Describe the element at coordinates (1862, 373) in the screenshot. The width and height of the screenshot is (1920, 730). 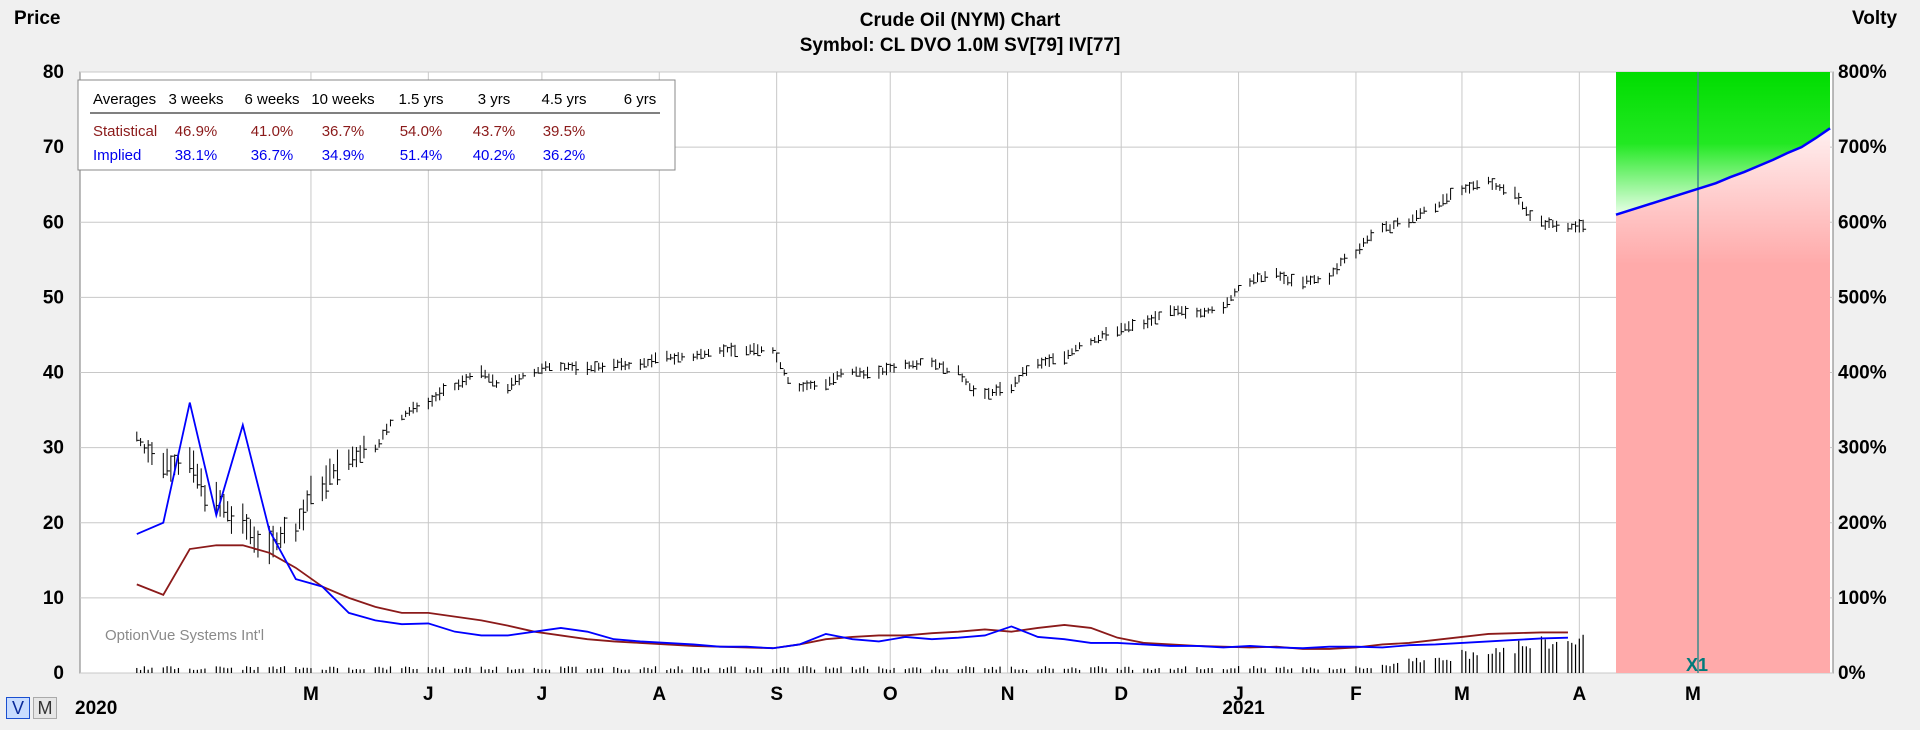
I see `y-right-tick: 400%` at that location.